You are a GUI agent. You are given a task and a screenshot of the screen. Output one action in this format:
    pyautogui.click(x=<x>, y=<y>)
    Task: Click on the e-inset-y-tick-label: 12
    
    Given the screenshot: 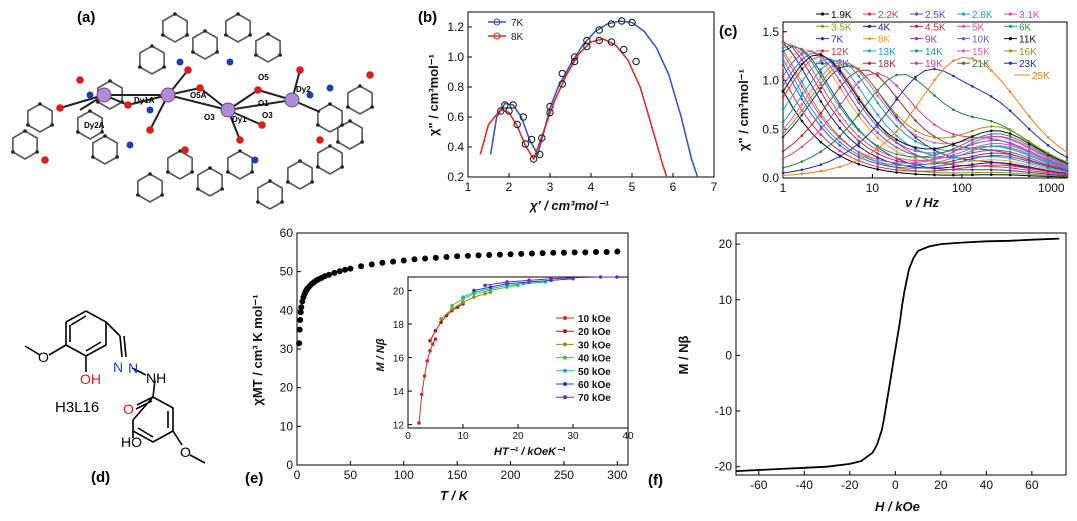 What is the action you would take?
    pyautogui.click(x=399, y=426)
    